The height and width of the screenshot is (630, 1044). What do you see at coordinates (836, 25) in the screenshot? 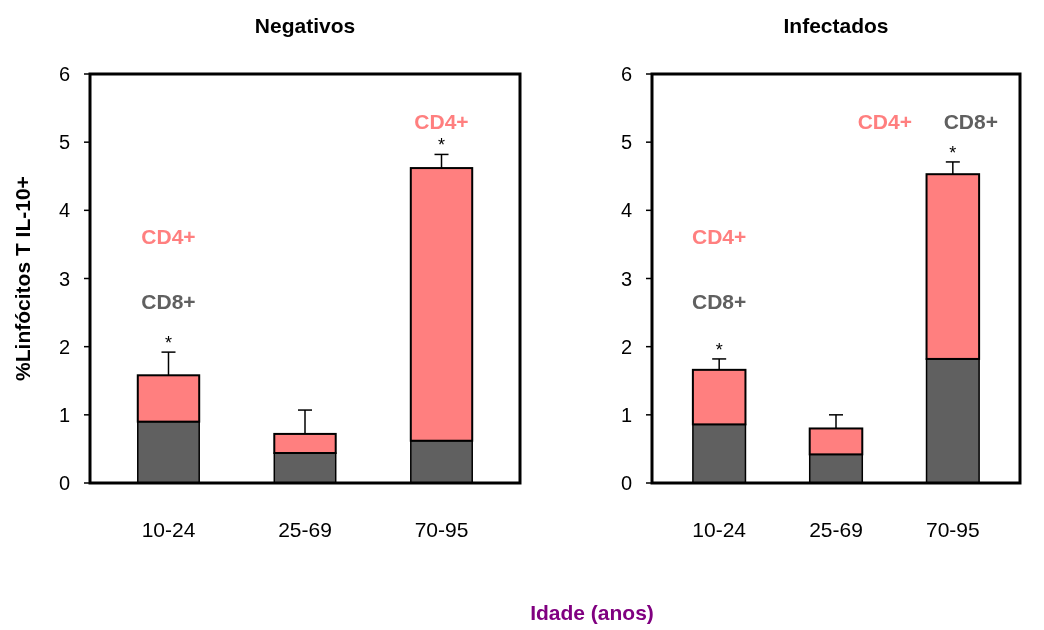
I see `chart-title: Infectados` at bounding box center [836, 25].